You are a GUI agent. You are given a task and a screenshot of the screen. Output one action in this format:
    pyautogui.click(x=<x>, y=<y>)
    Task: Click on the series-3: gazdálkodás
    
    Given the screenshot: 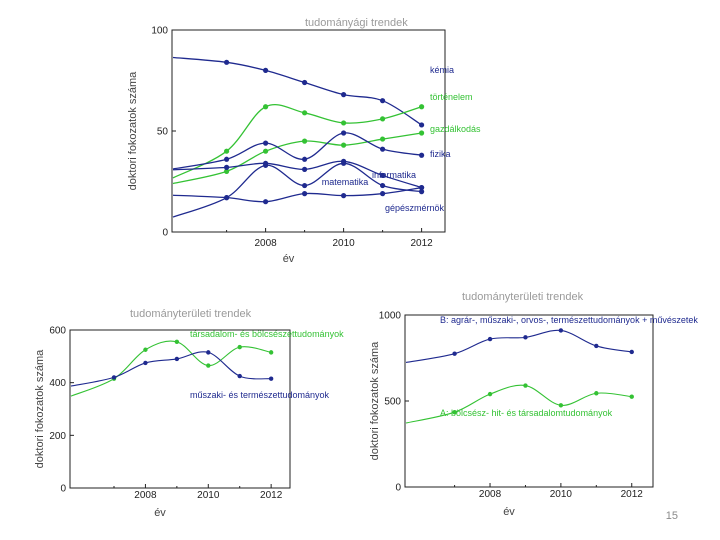 What is the action you would take?
    pyautogui.click(x=326, y=154)
    